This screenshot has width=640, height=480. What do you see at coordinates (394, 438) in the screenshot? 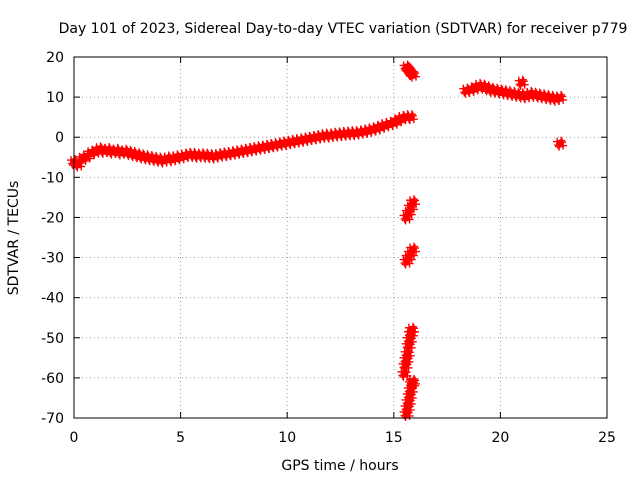
I see `x-tick-label: 15` at bounding box center [394, 438].